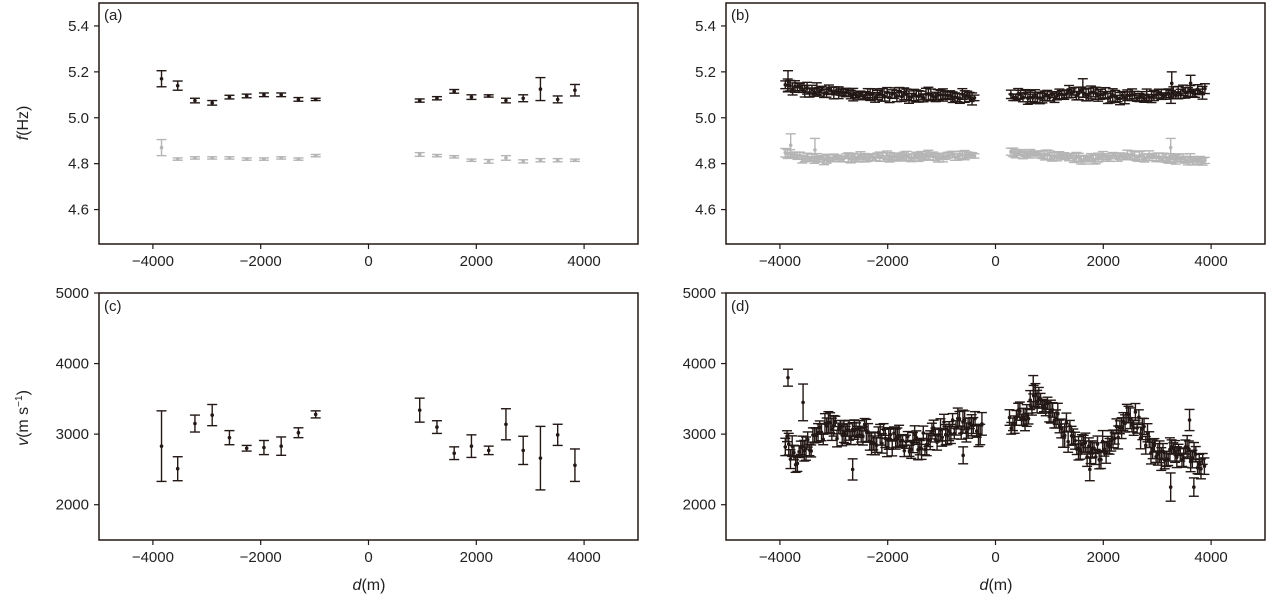  What do you see at coordinates (368, 444) in the screenshot?
I see `panel-c-marks` at bounding box center [368, 444].